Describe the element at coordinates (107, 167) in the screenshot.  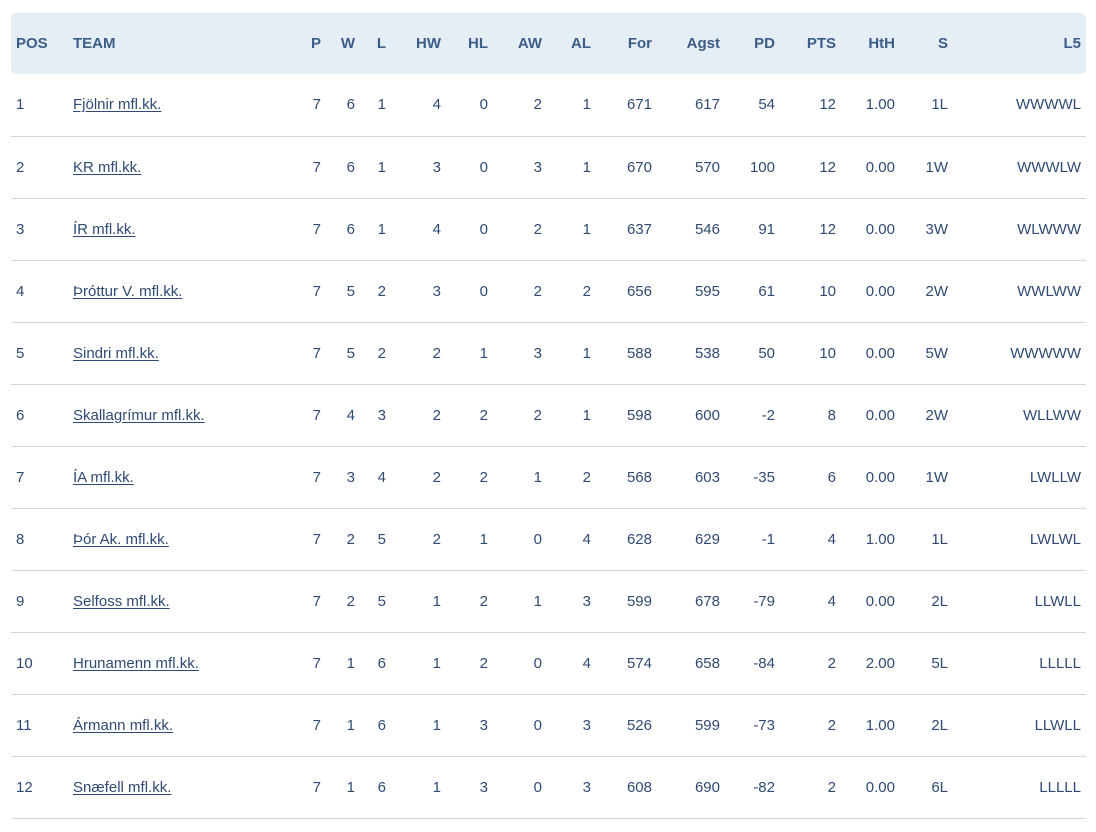
I see `team-link: KR mfl.kk.` at that location.